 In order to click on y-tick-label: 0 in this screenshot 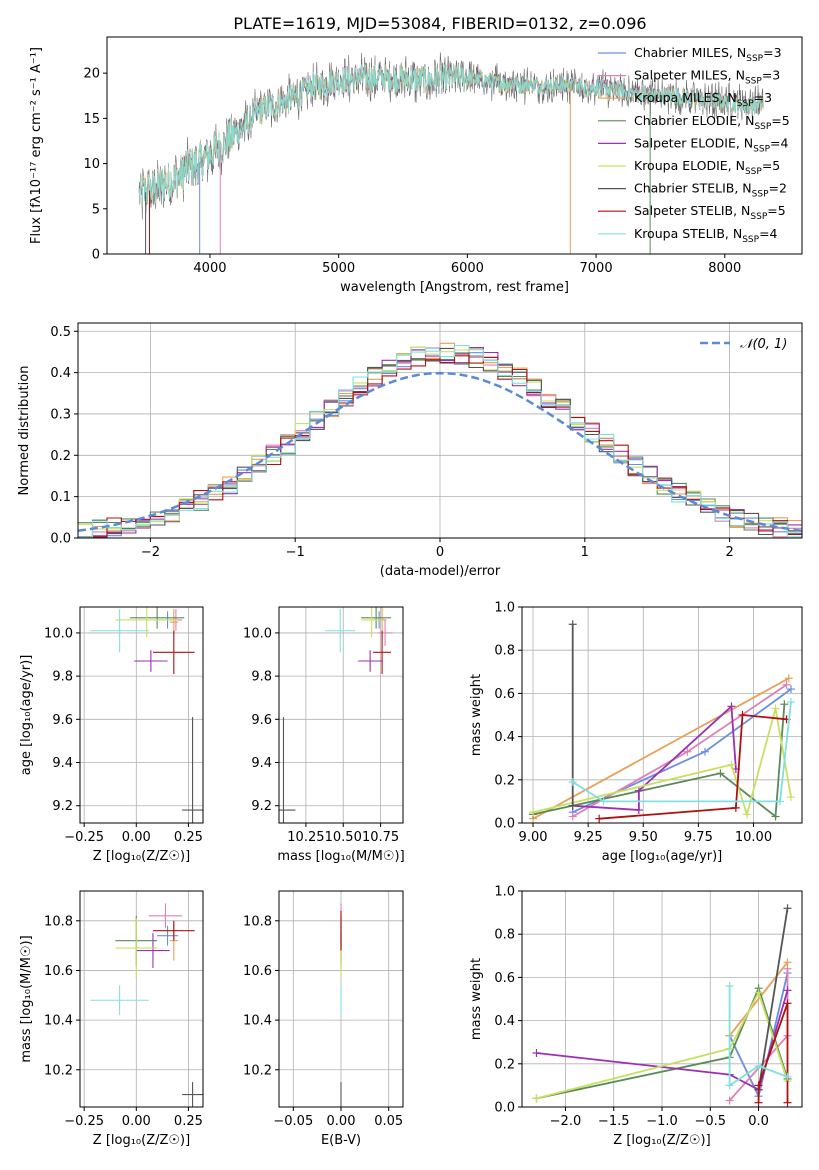, I will do `click(96, 255)`.